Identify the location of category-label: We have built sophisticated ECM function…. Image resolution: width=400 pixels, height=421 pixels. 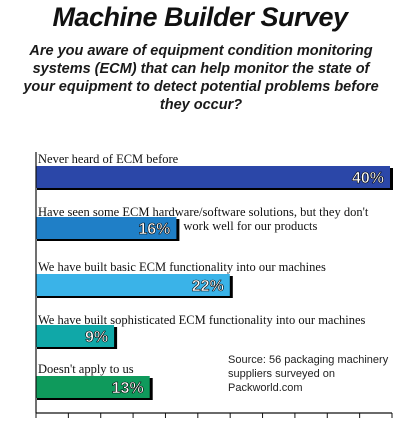
(202, 320).